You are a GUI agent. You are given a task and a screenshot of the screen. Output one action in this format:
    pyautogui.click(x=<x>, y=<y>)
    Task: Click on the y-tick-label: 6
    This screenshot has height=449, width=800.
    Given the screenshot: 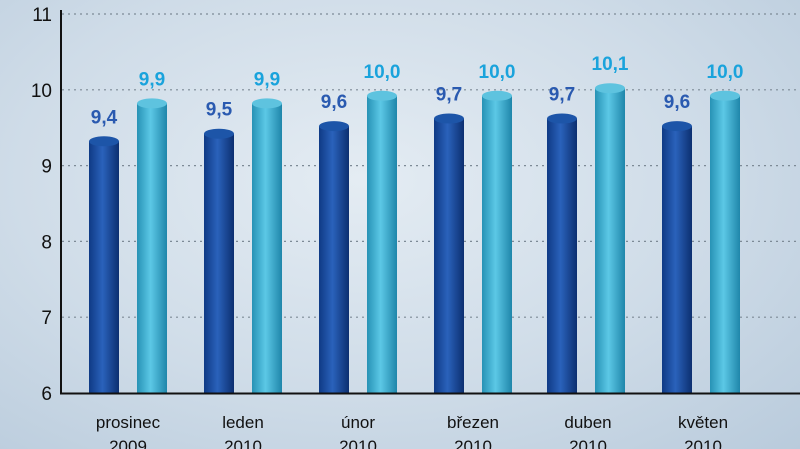 What is the action you would take?
    pyautogui.click(x=46, y=394)
    